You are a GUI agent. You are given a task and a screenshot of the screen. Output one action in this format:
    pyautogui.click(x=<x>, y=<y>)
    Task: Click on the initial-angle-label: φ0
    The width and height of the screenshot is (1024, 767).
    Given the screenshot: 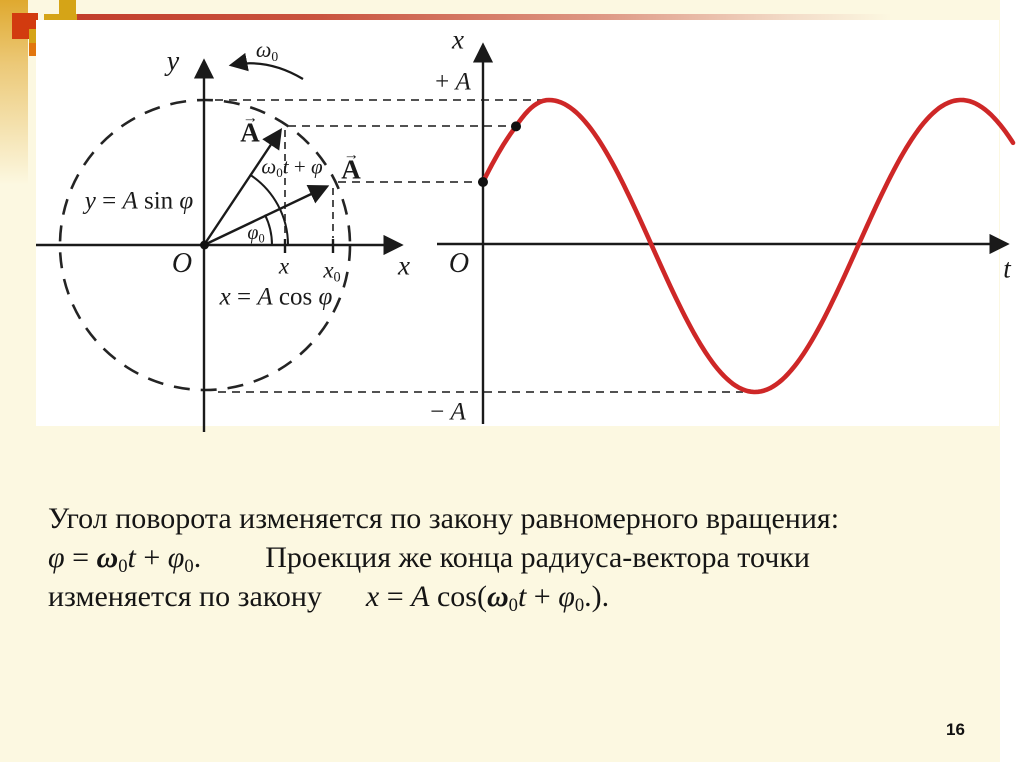 What is the action you would take?
    pyautogui.click(x=256, y=234)
    